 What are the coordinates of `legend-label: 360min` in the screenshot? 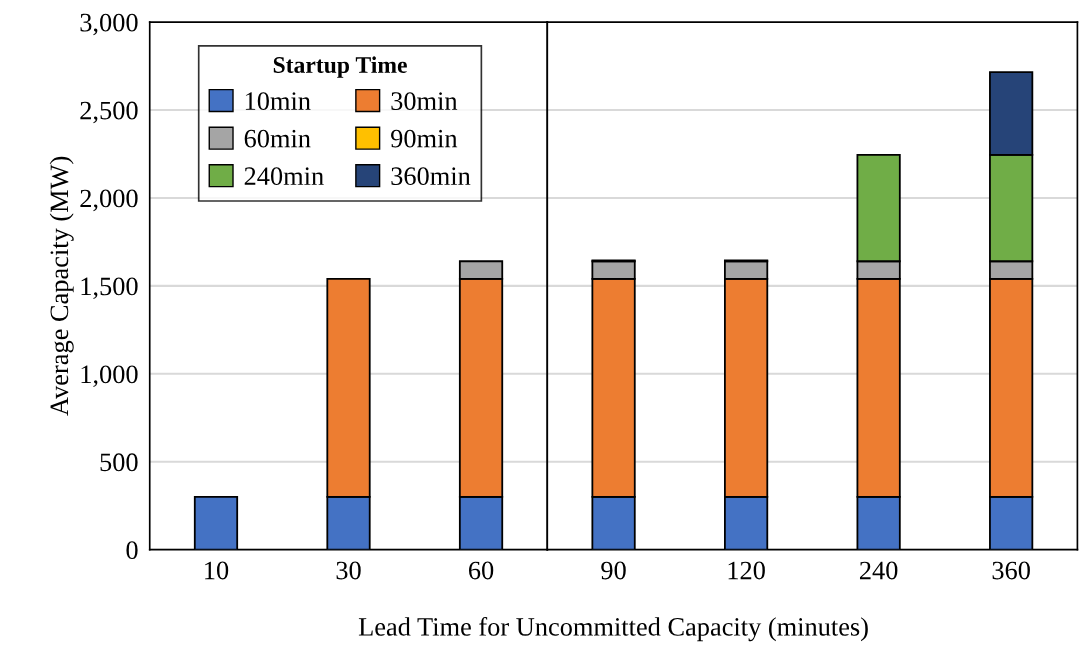 It's located at (431, 176).